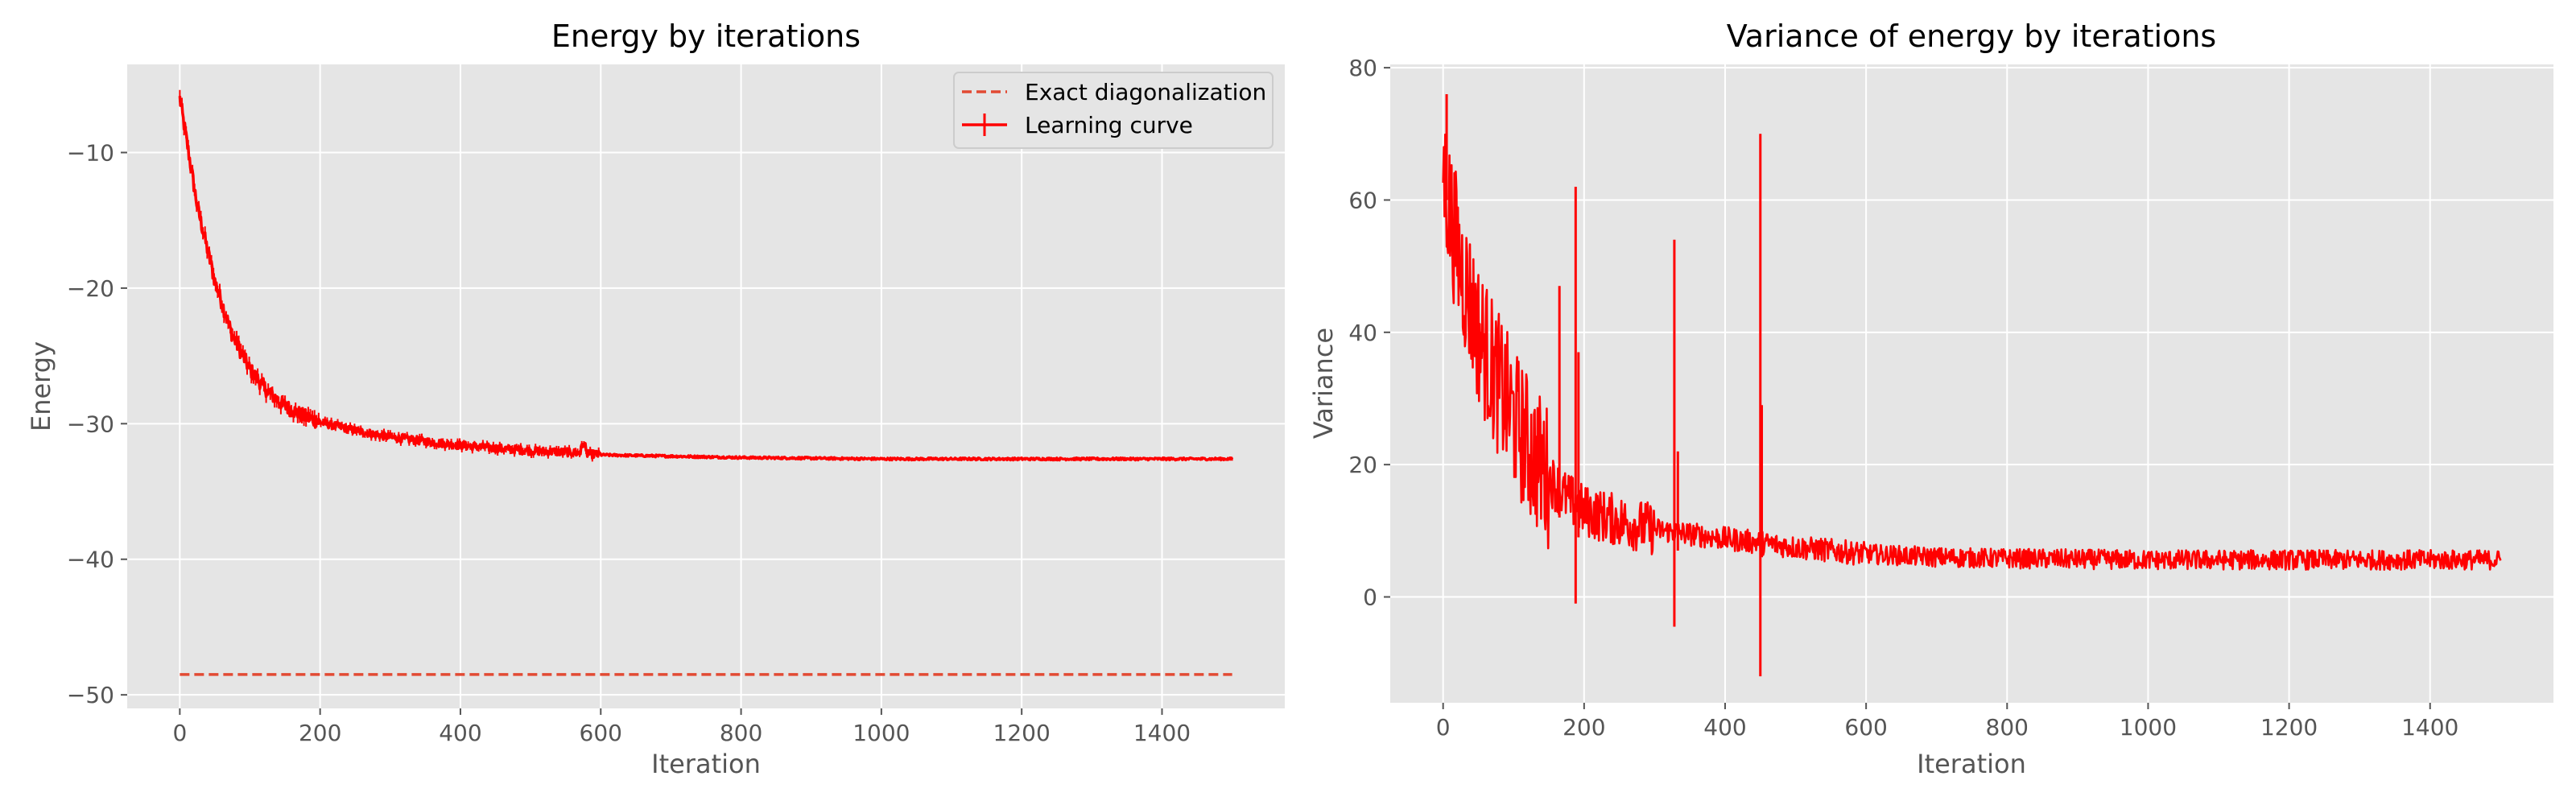 This screenshot has width=2576, height=805. Describe the element at coordinates (1362, 200) in the screenshot. I see `y-tick-label: 60` at that location.